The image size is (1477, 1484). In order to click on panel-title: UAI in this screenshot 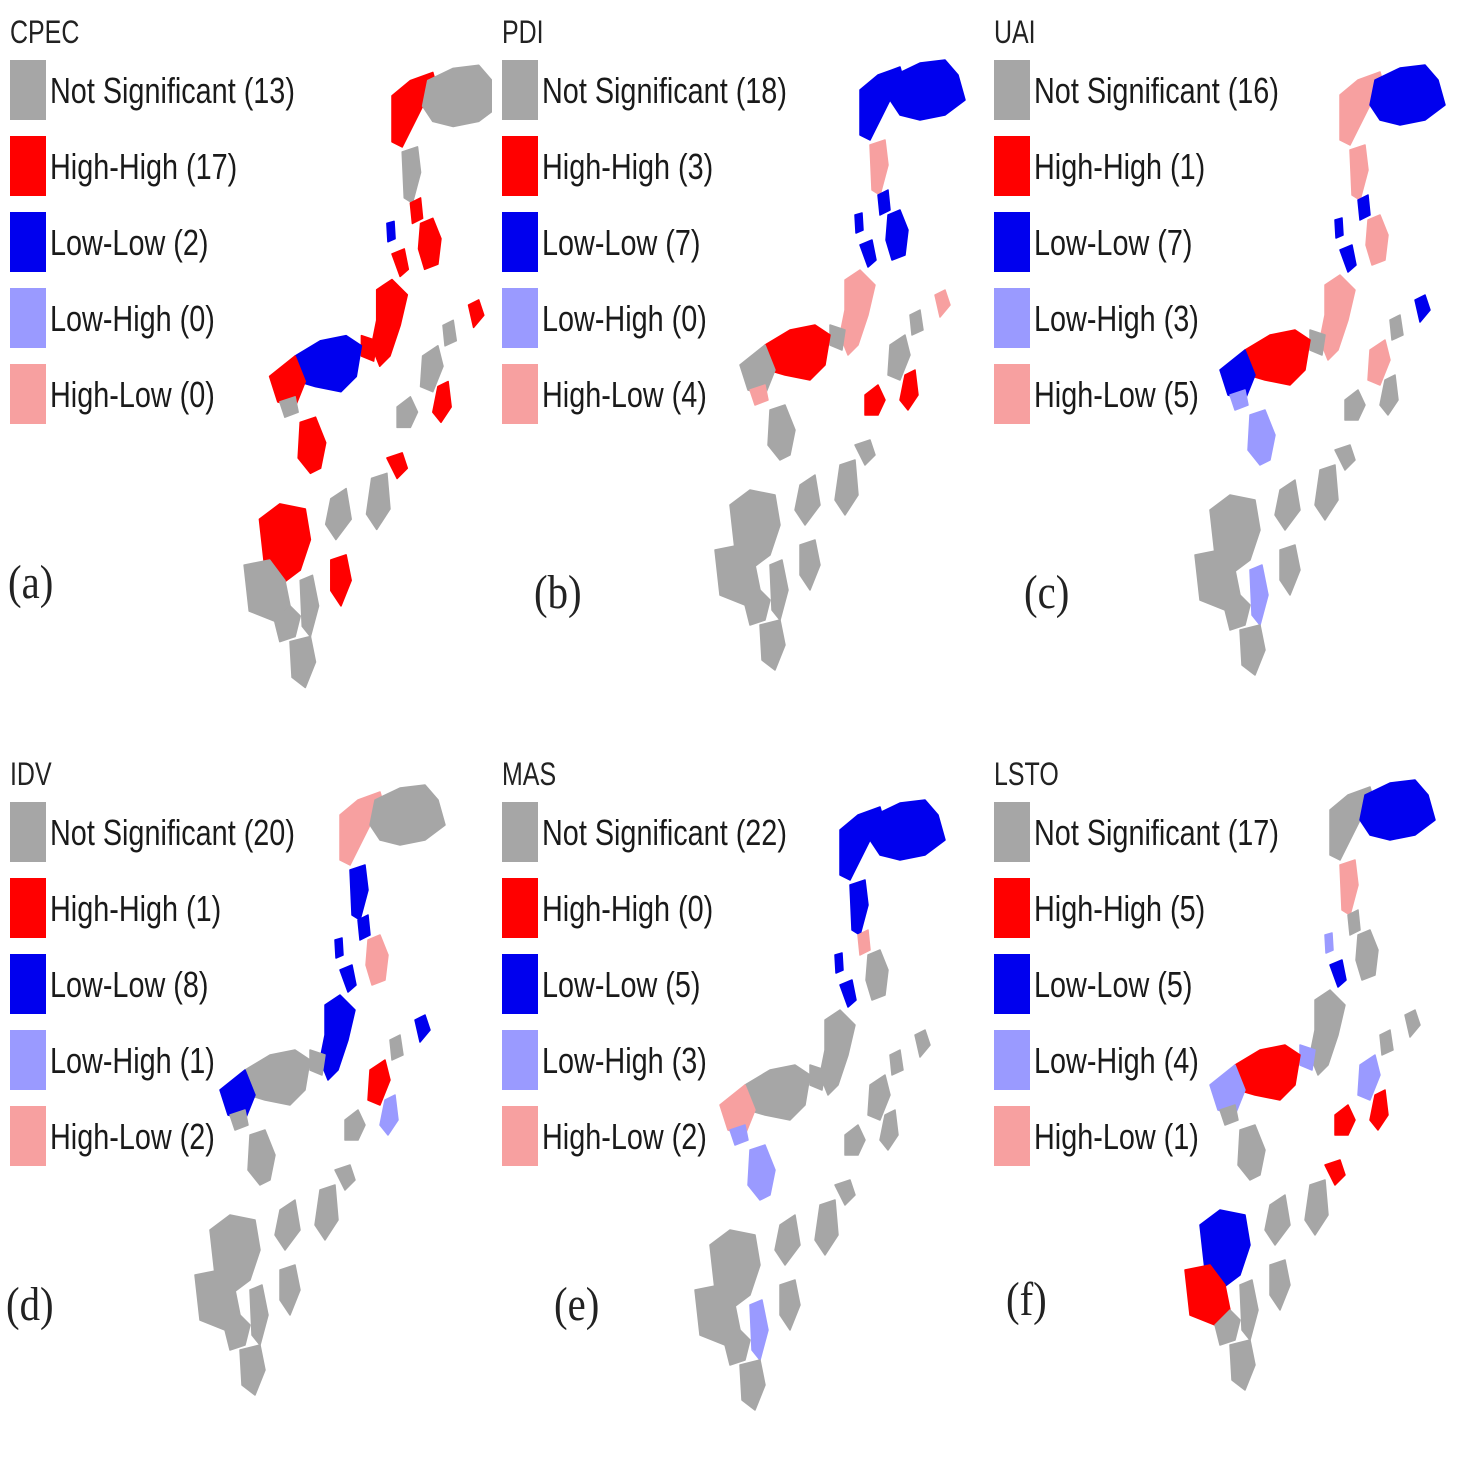, I will do `click(1015, 32)`.